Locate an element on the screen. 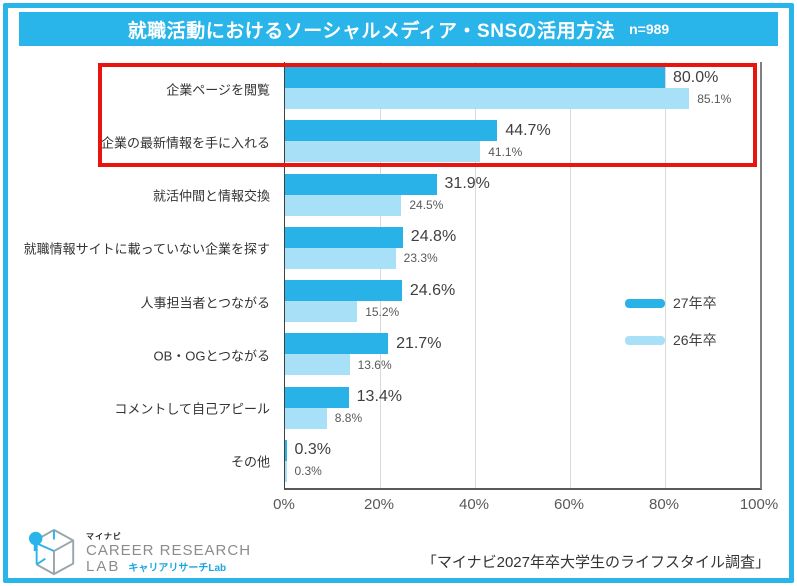  logo-line2: LAB is located at coordinates (103, 567).